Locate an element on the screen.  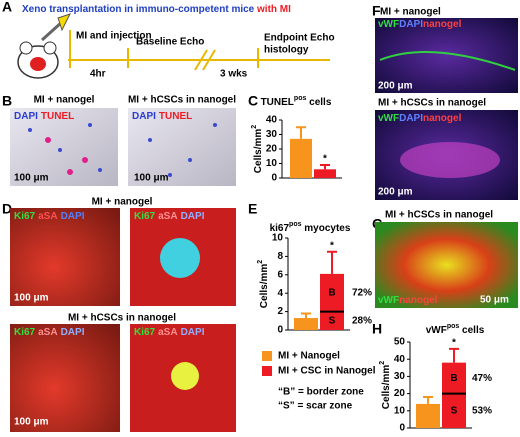
vessel is located at coordinates (447, 61).